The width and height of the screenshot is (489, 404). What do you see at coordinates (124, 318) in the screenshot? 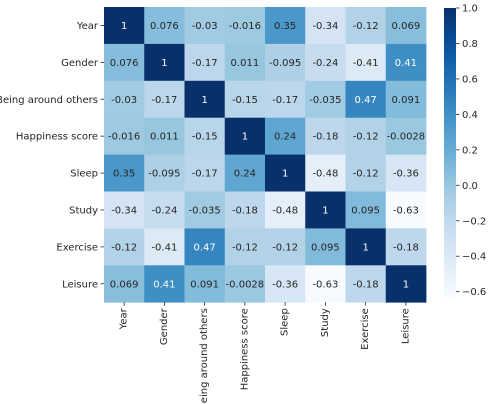
I see `x-tick-label-year: Year` at bounding box center [124, 318].